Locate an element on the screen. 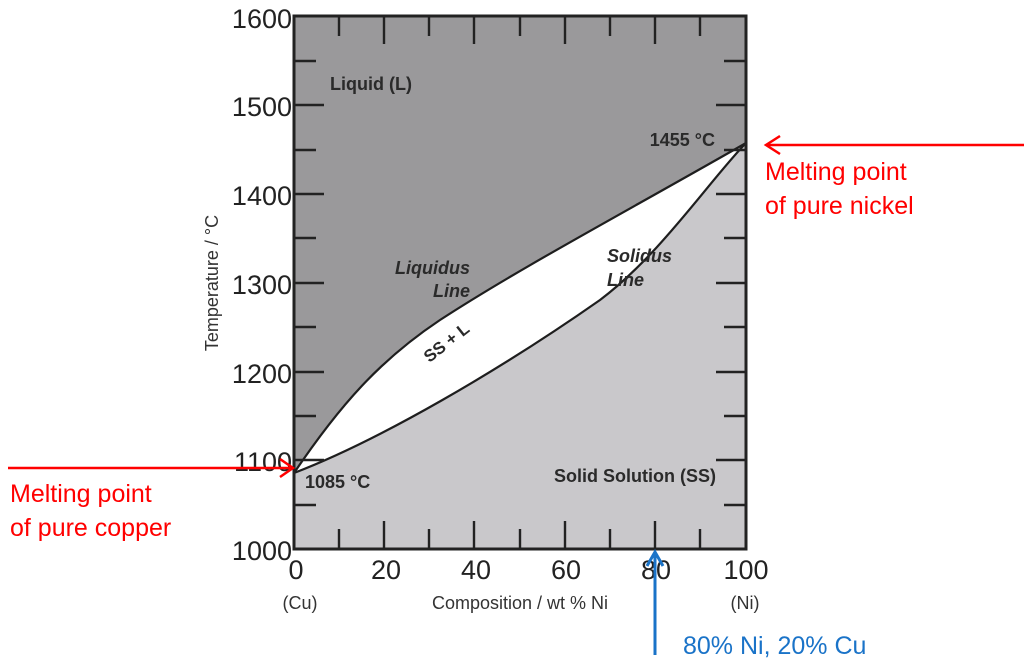 The image size is (1024, 669). x-tick-0: 0 is located at coordinates (295, 570).